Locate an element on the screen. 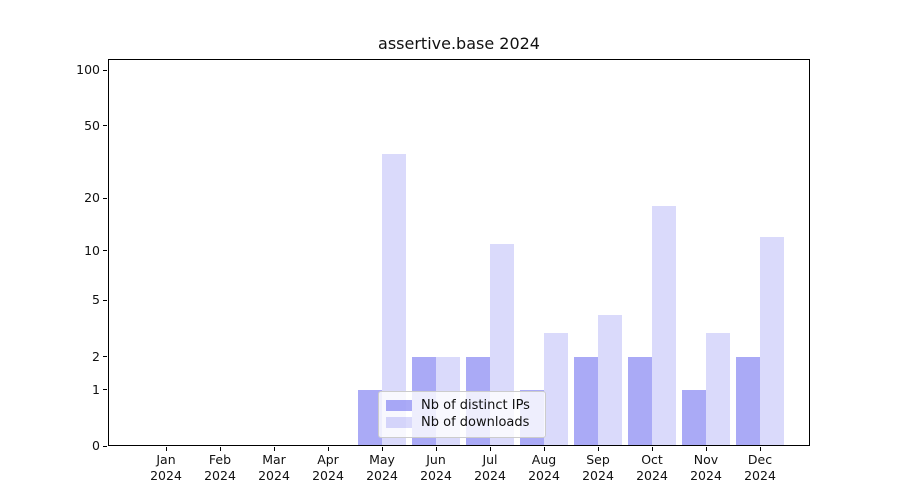 This screenshot has width=900, height=500. legend-row-downloads: Nb of downloads is located at coordinates (461, 422).